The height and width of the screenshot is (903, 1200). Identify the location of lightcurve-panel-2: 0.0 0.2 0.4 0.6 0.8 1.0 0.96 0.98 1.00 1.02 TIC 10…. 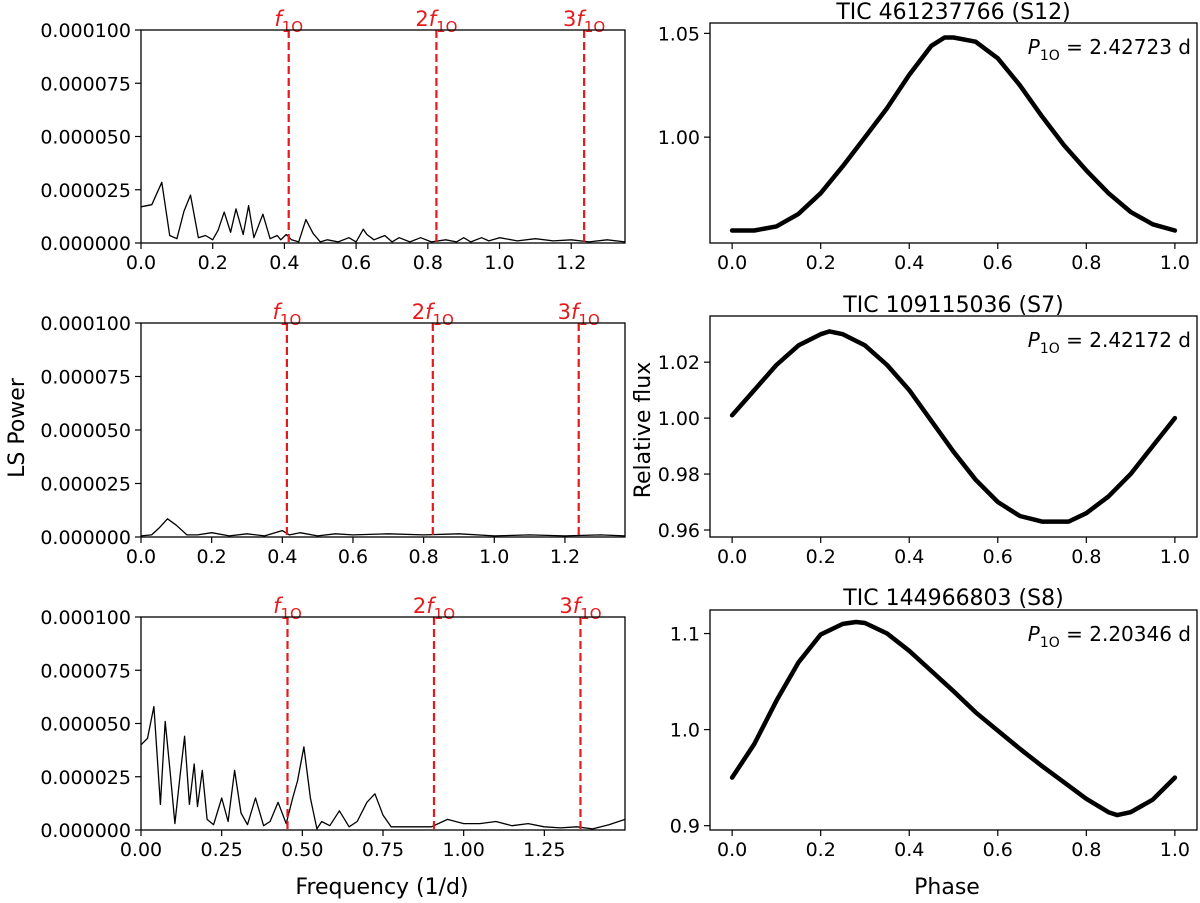
(928, 430).